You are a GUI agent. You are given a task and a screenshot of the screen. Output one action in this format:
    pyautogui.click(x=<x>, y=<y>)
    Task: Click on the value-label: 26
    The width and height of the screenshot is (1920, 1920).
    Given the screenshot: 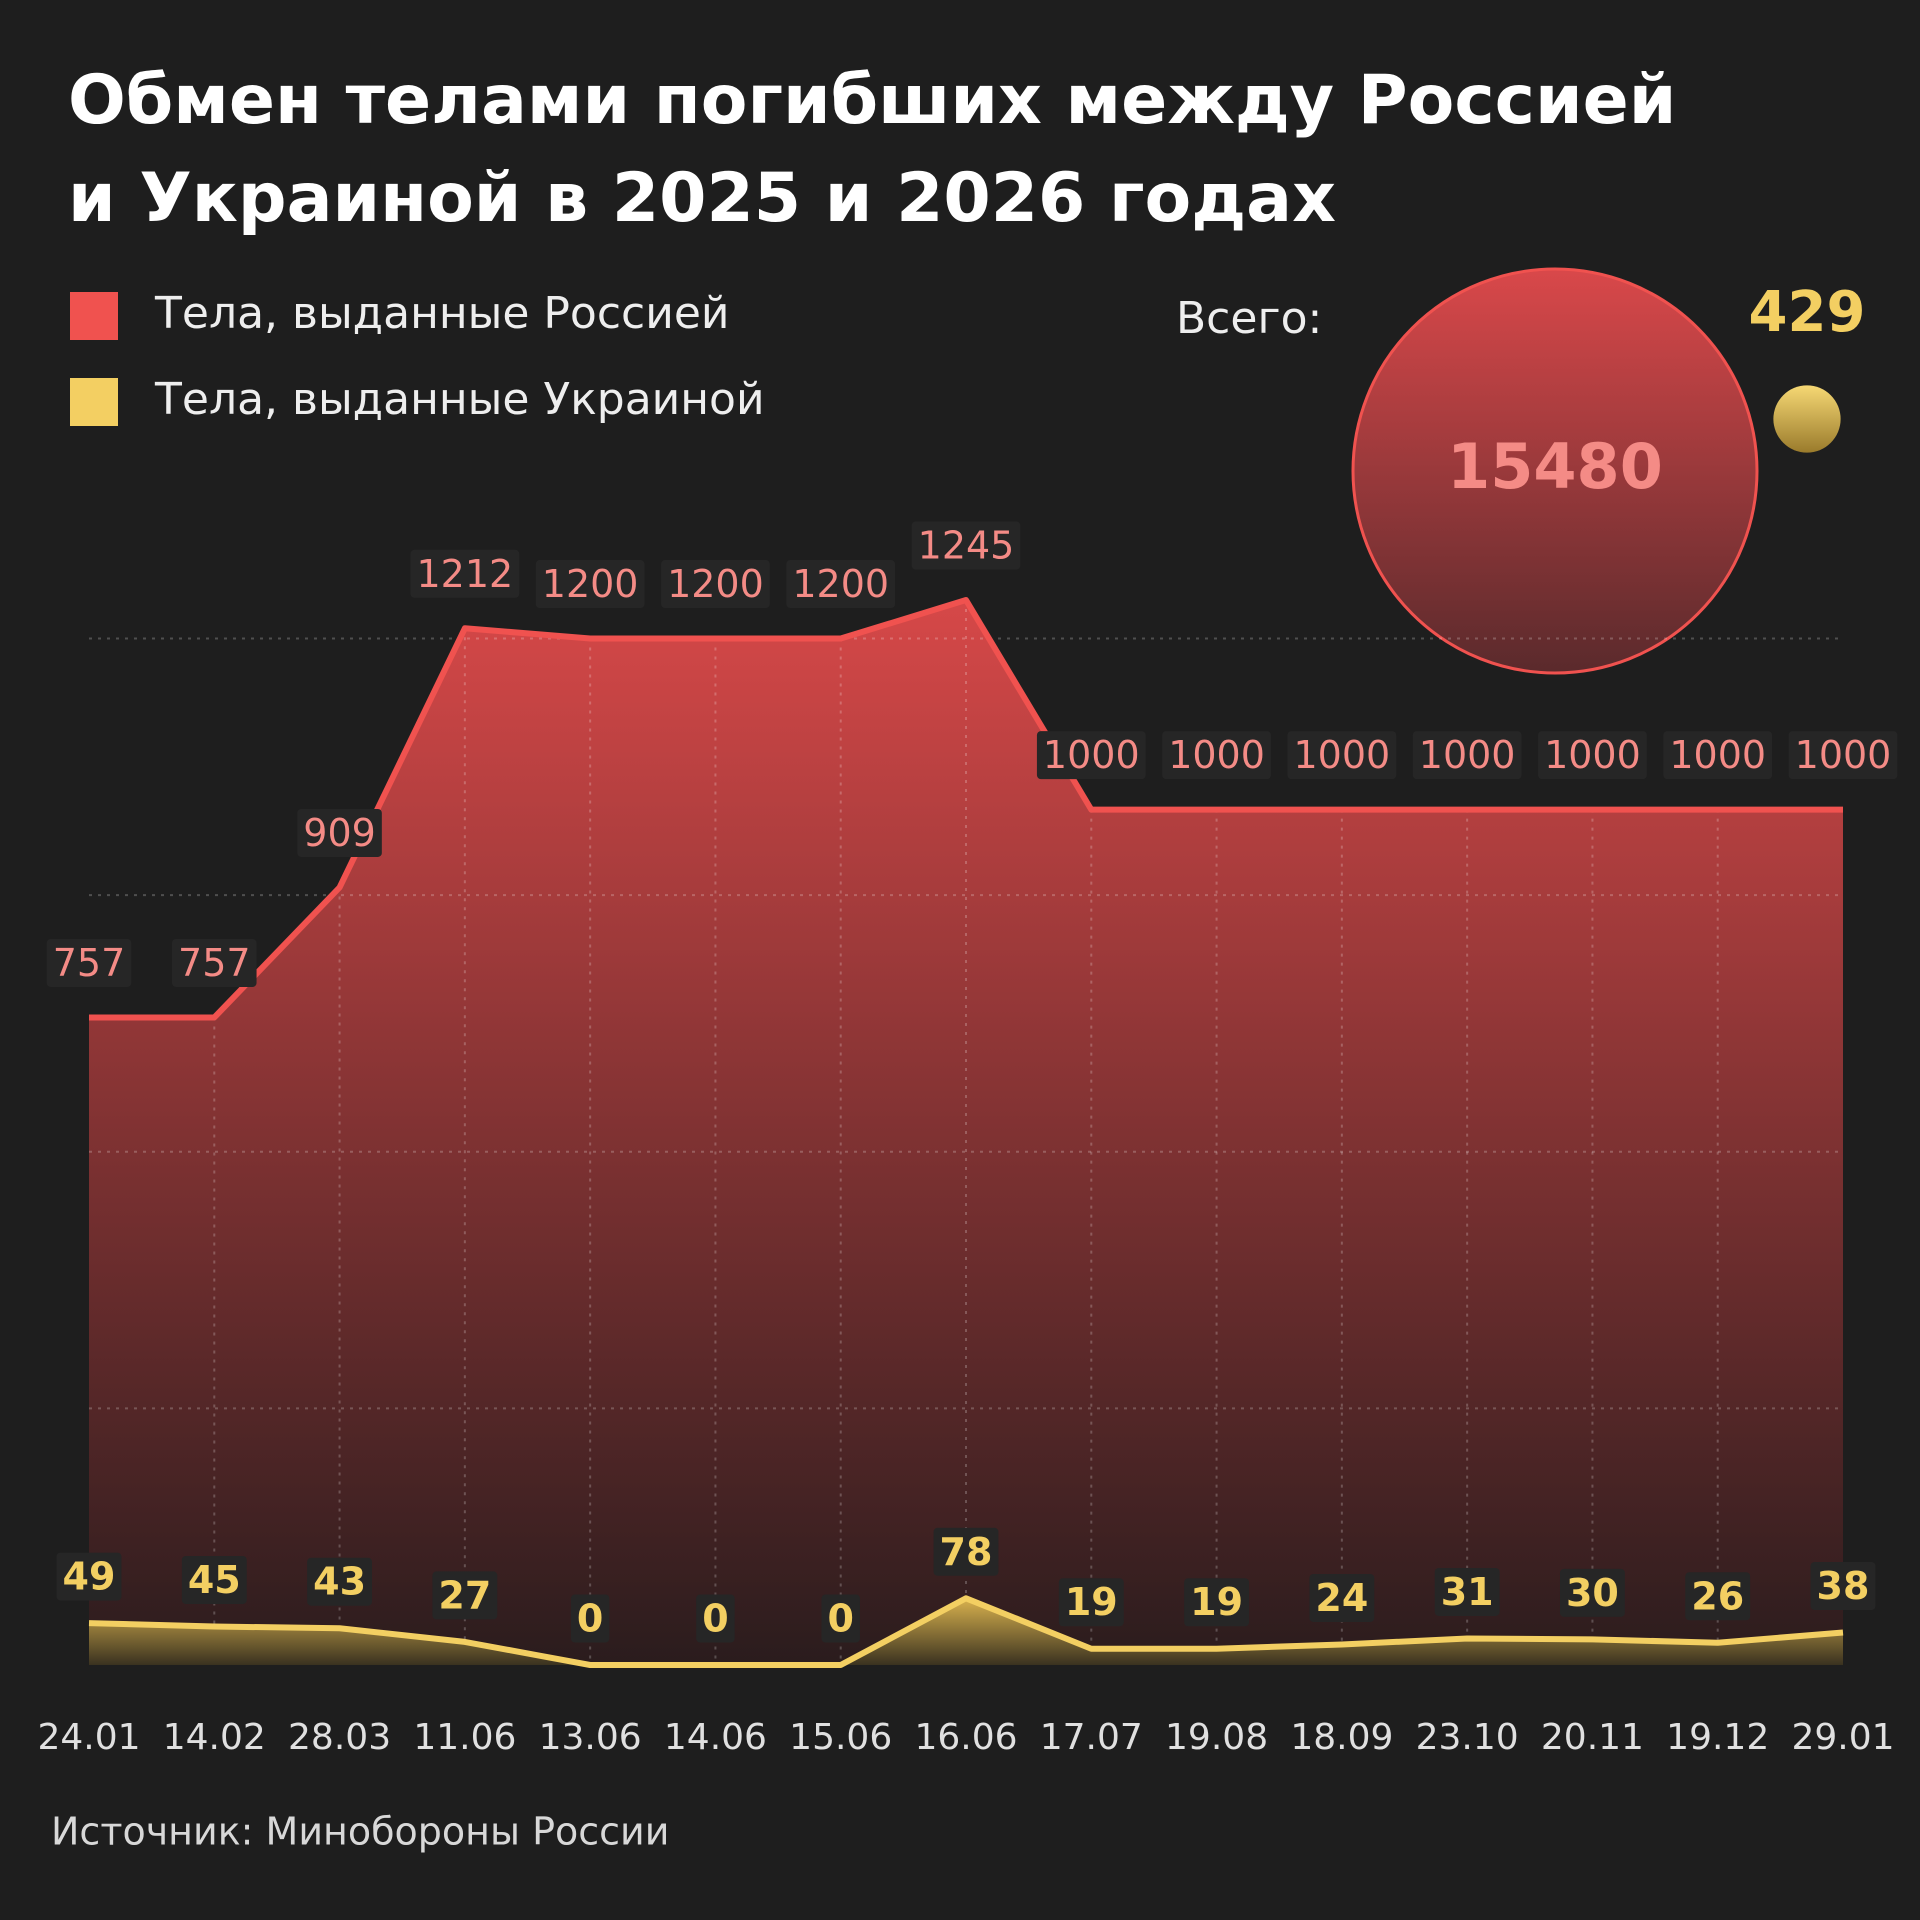 What is the action you would take?
    pyautogui.click(x=1717, y=1596)
    